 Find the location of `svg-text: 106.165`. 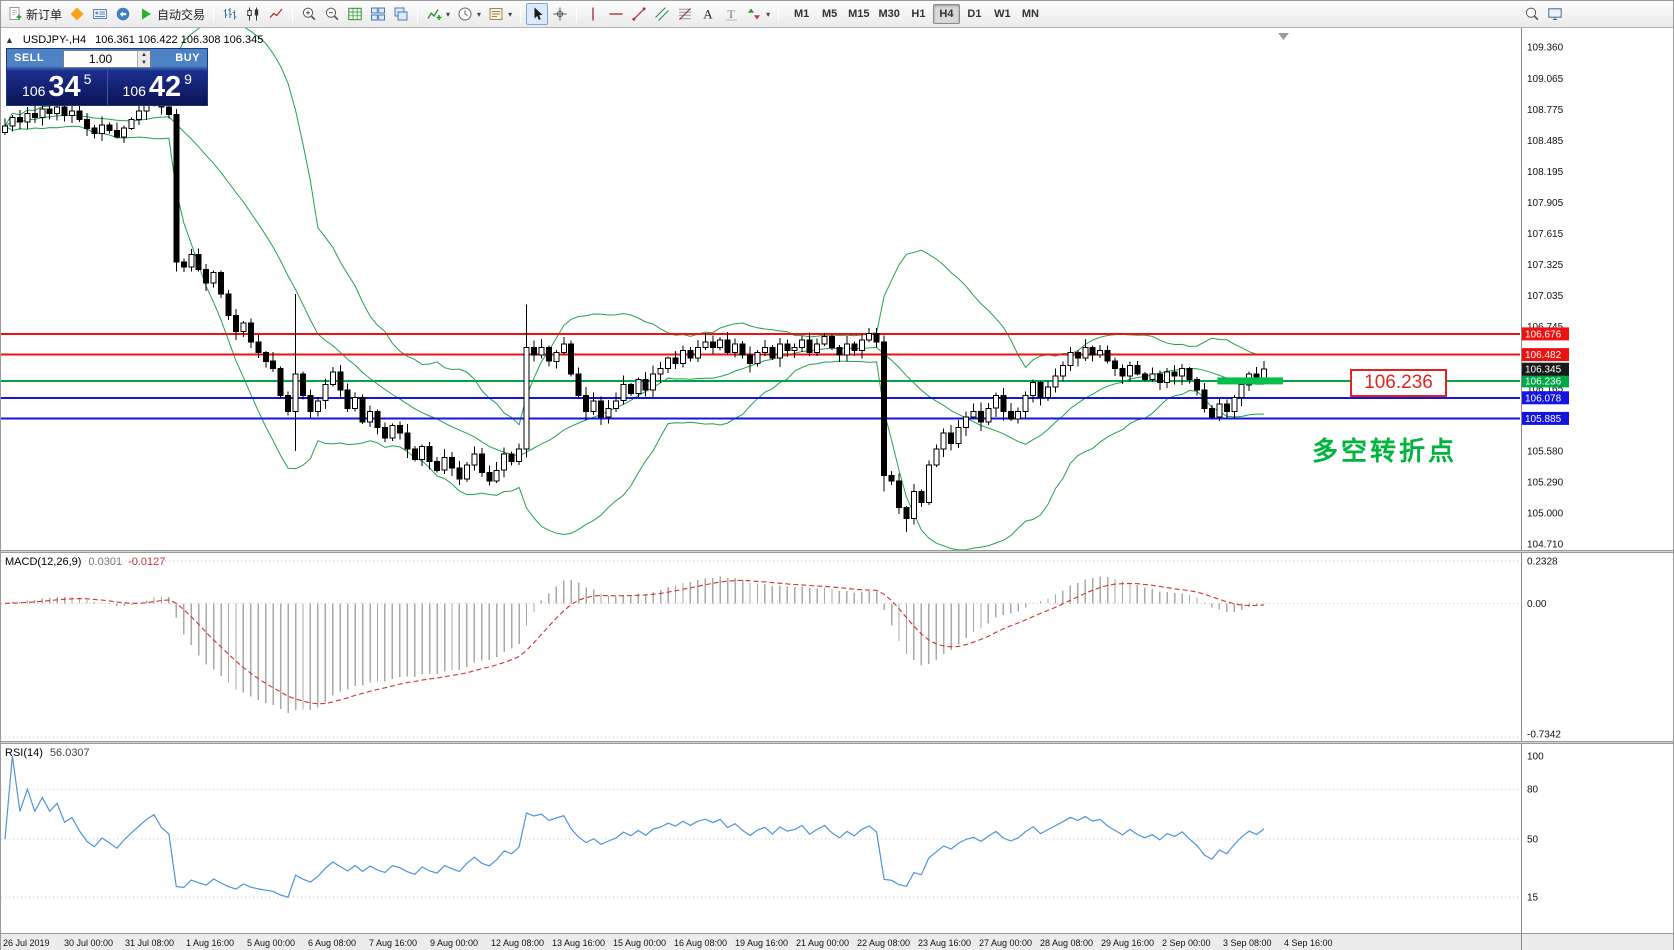

svg-text: 106.165 is located at coordinates (1545, 389).